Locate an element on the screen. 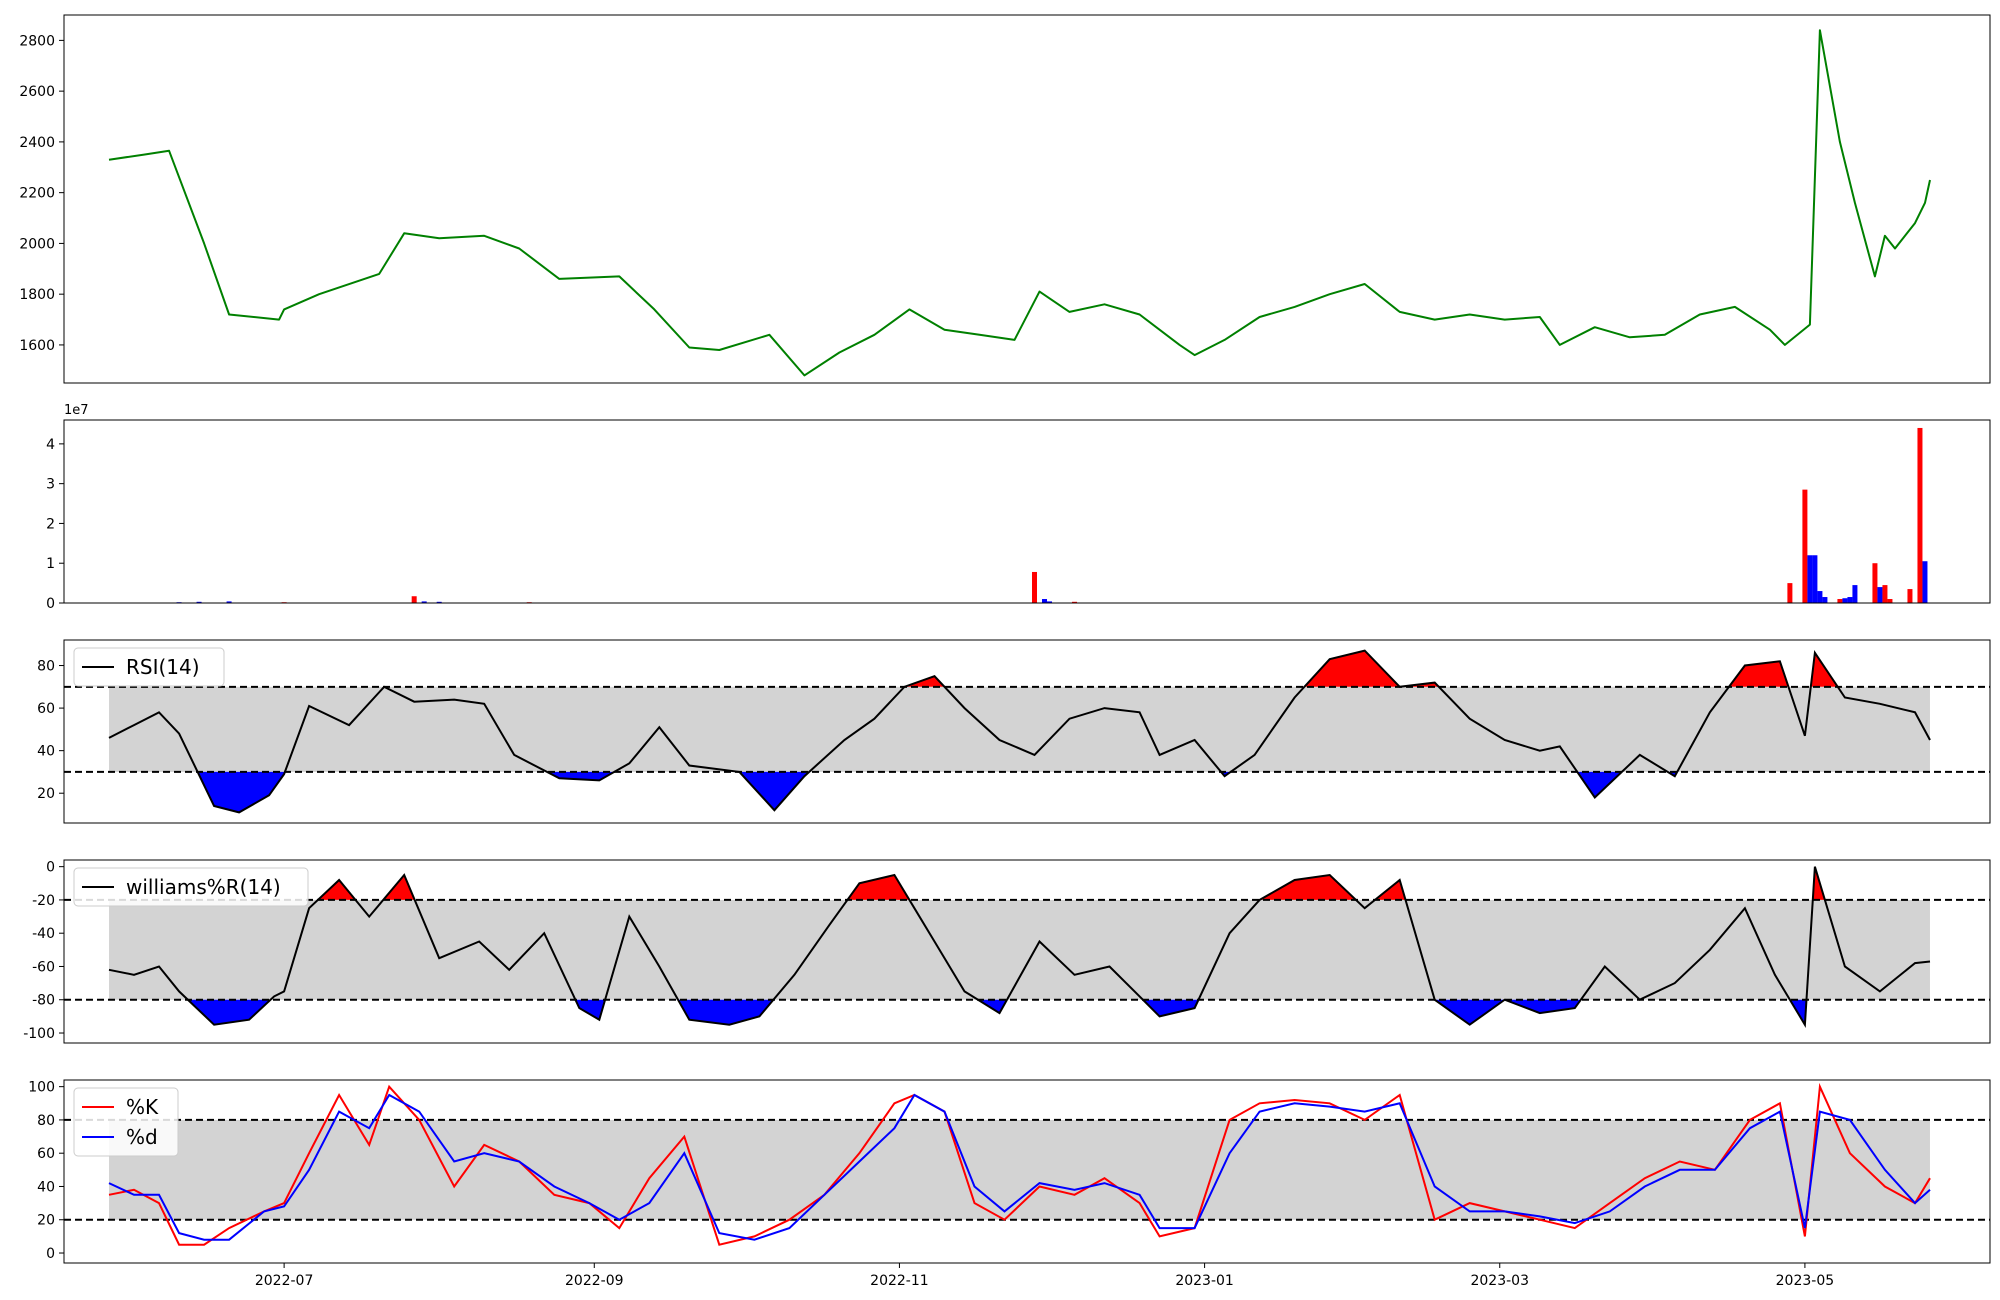 The height and width of the screenshot is (1300, 2000). stochastic-d-line is located at coordinates (1019, 1167).